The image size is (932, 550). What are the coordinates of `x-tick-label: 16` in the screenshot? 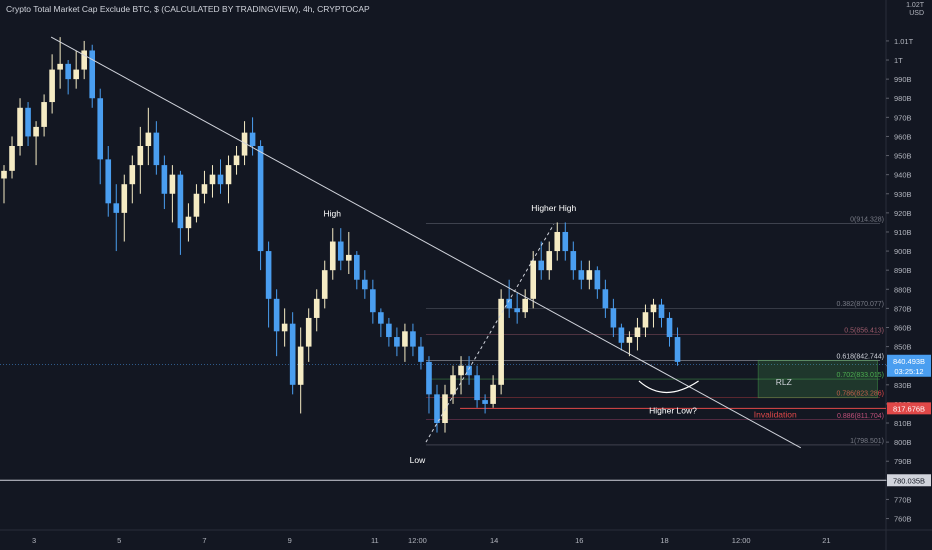 It's located at (579, 540).